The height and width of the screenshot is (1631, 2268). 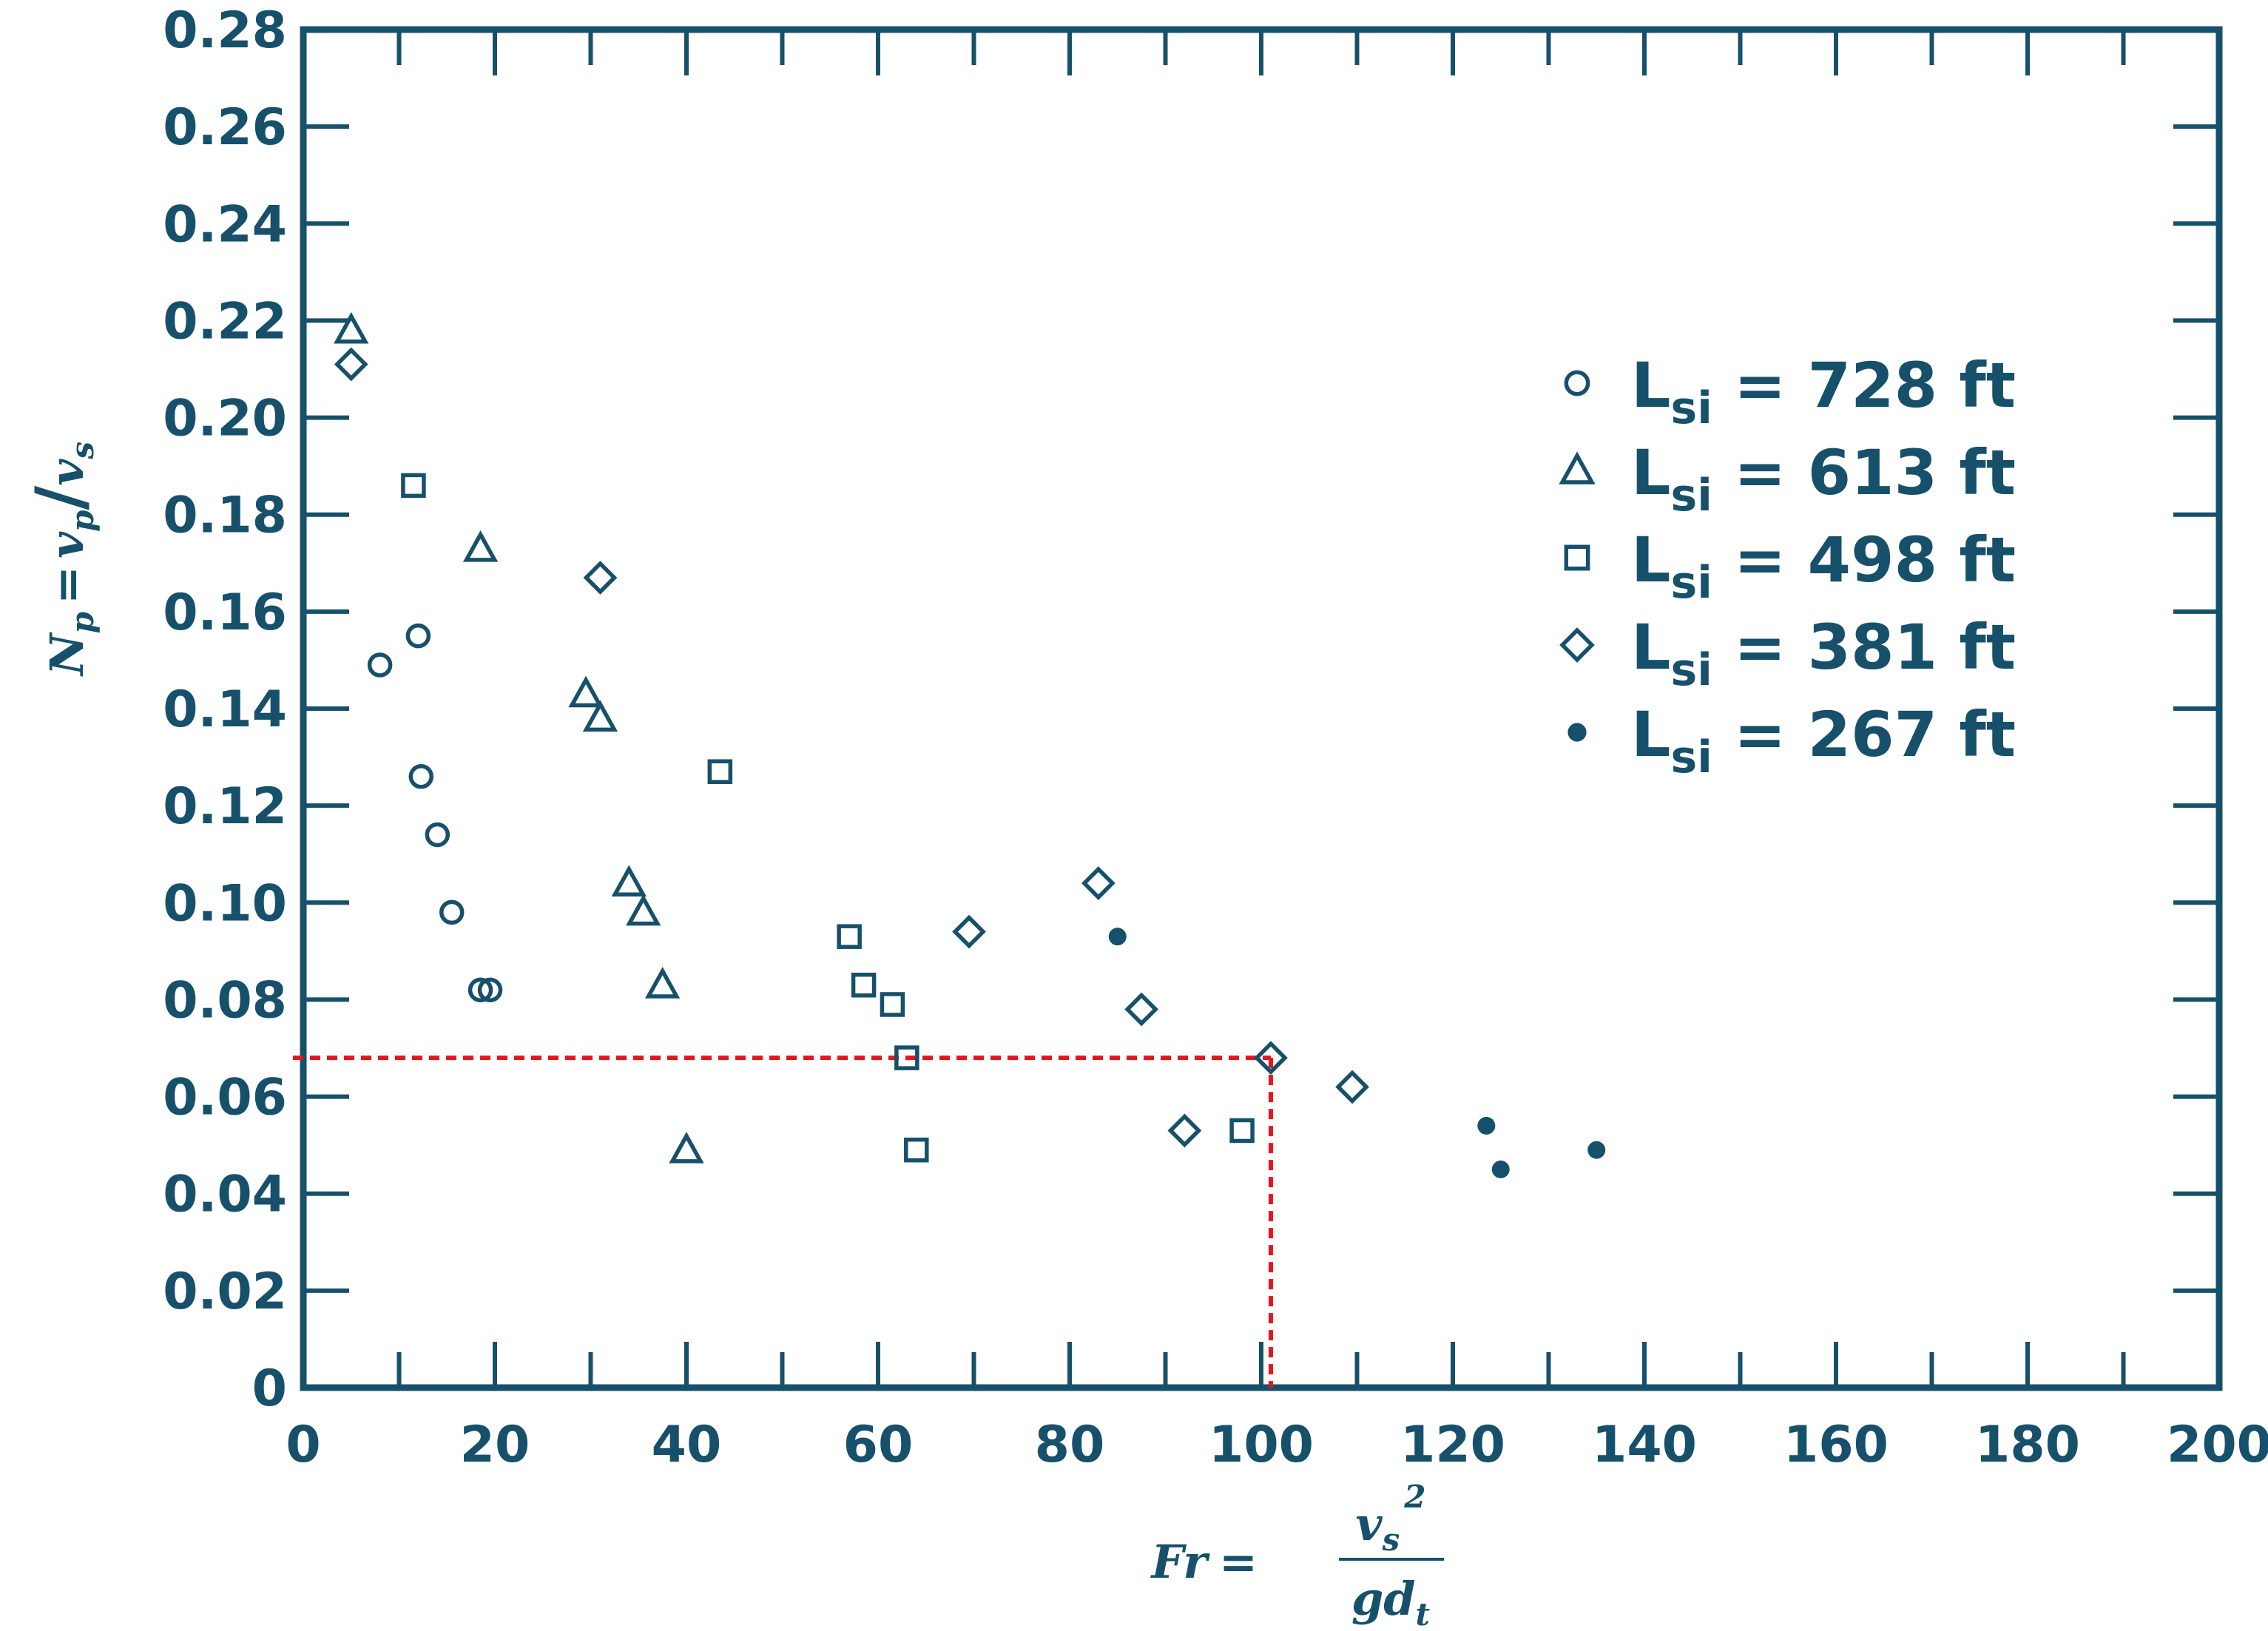 I want to click on legend-label: Lsi = 728 ft, so click(x=1823, y=392).